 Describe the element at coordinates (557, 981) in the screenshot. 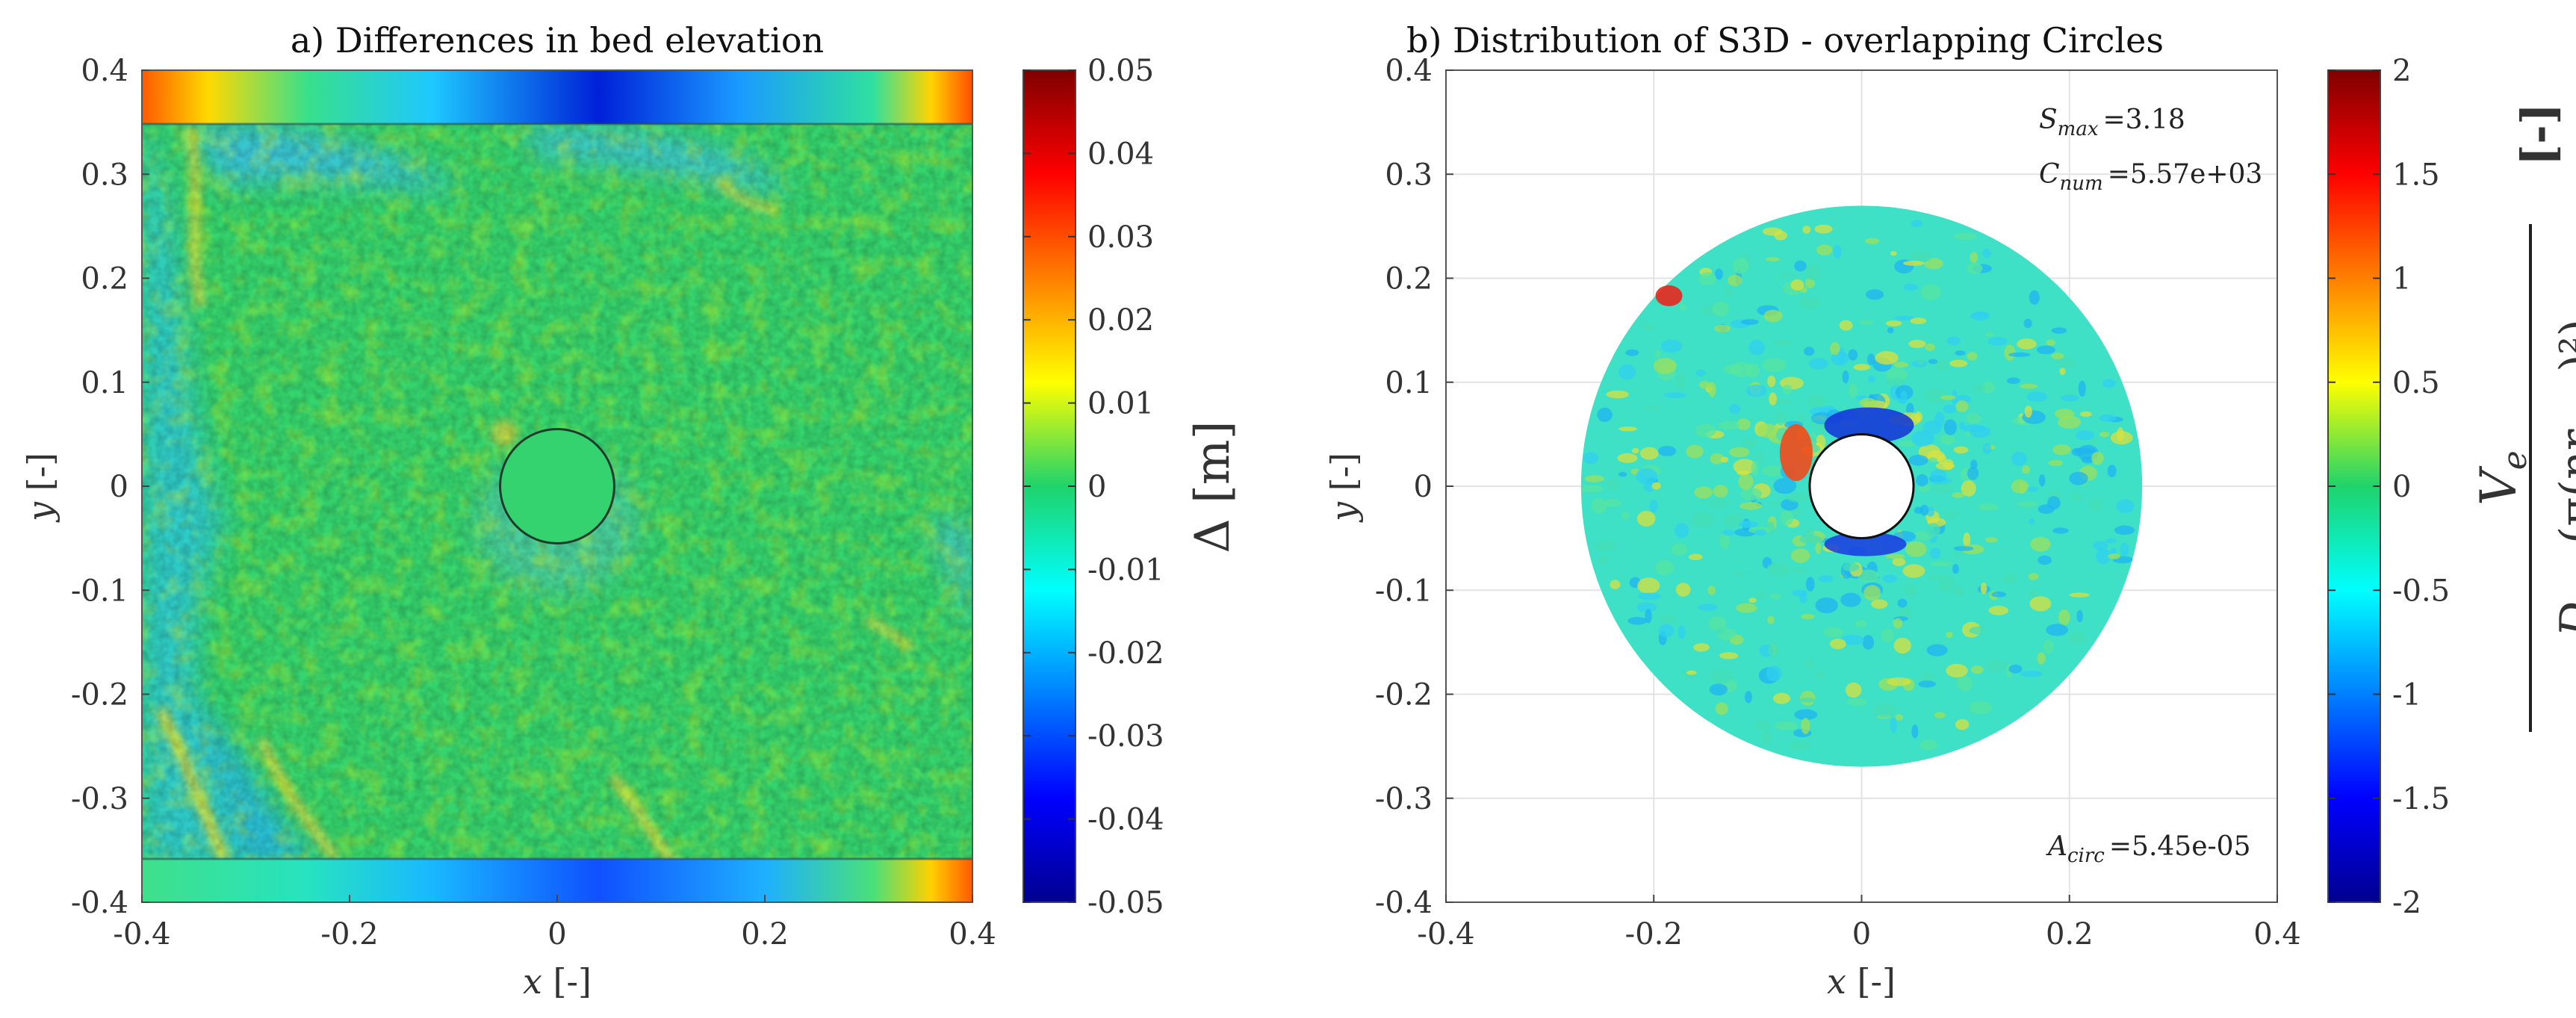

I see `panel-a-x-axis-label: x [-]` at that location.